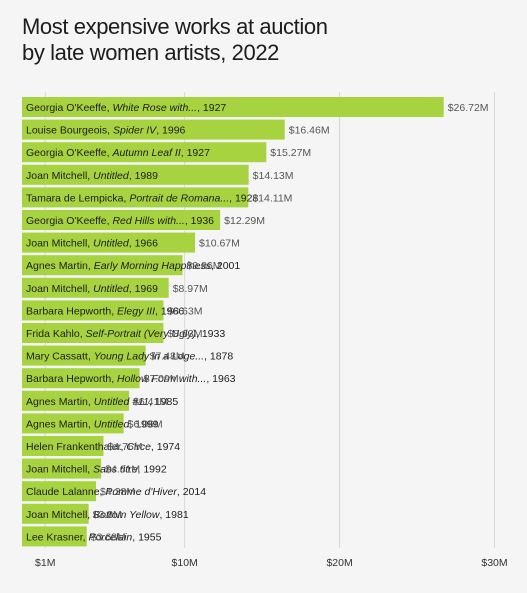 The image size is (527, 593). I want to click on x-tick-label: $1M, so click(45, 563).